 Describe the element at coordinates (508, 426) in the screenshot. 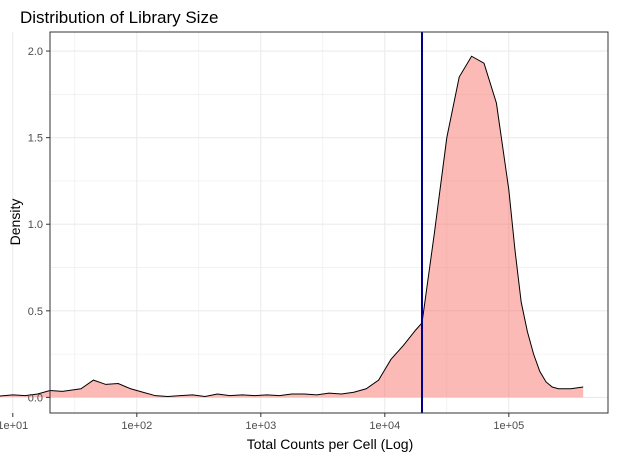

I see `x-tick-label: 1e+05` at that location.